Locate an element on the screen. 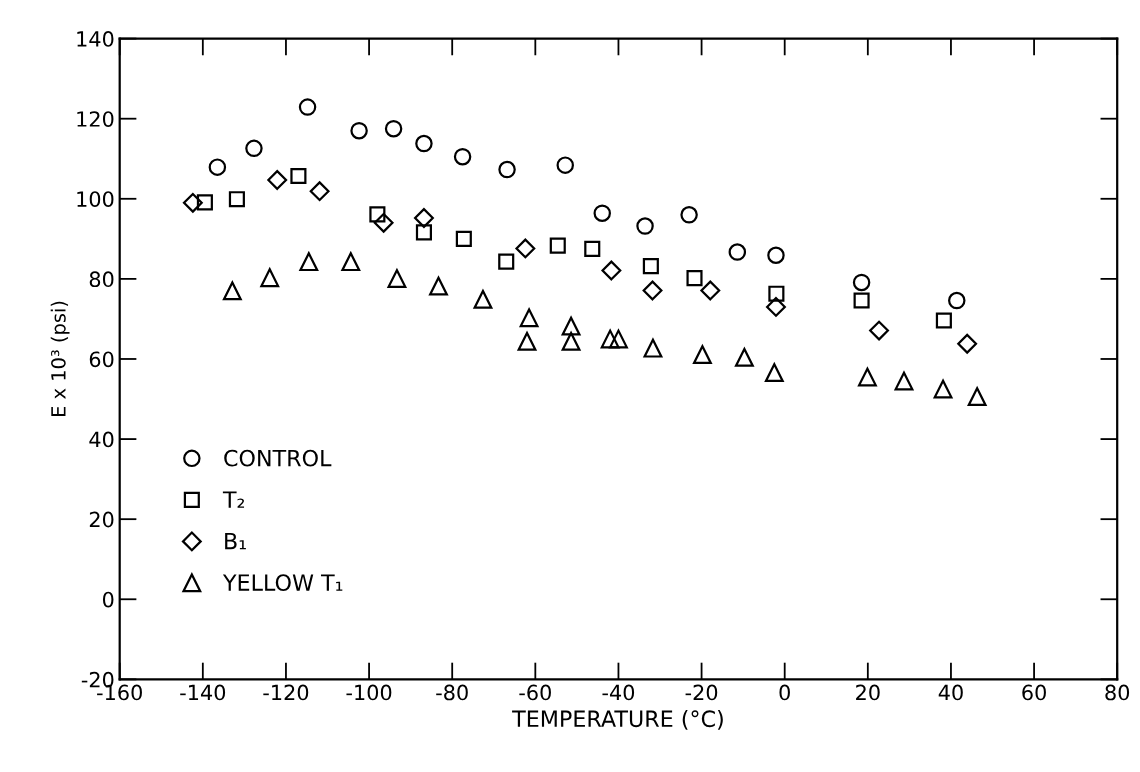  y-tick-label: 140 is located at coordinates (95, 39).